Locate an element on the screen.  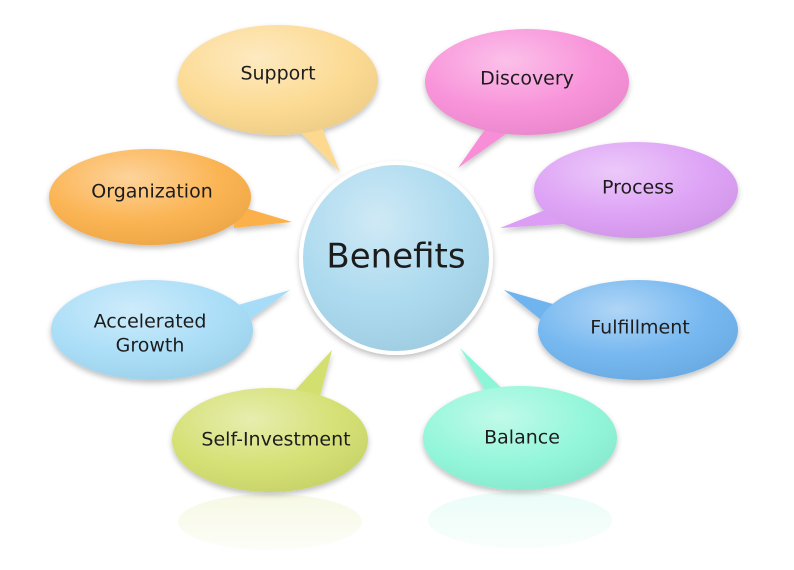
bubble-balance-label: Balance is located at coordinates (522, 438).